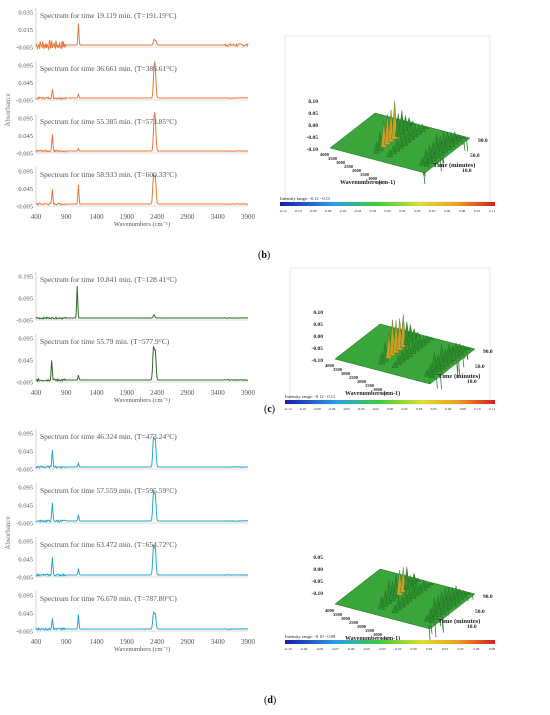 This screenshot has width=550, height=715. I want to click on x-tick-label: 3400, so click(218, 217).